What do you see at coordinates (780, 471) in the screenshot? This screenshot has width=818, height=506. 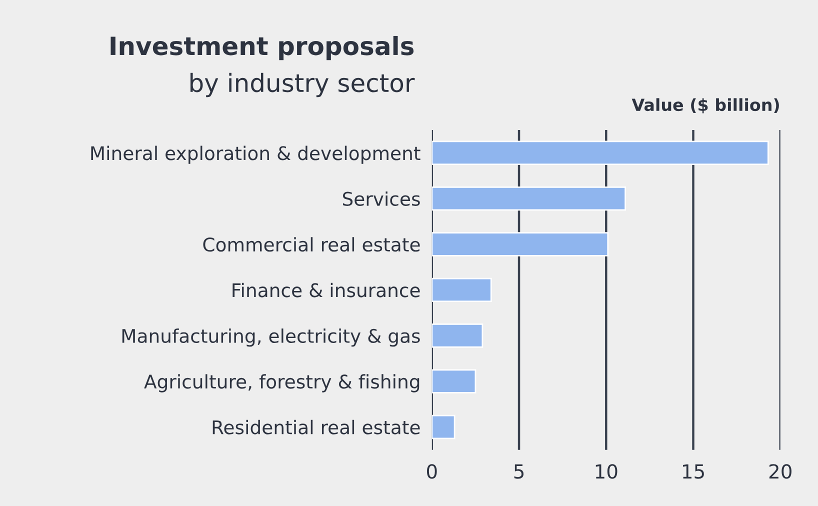 I see `x-tick-label: 20` at bounding box center [780, 471].